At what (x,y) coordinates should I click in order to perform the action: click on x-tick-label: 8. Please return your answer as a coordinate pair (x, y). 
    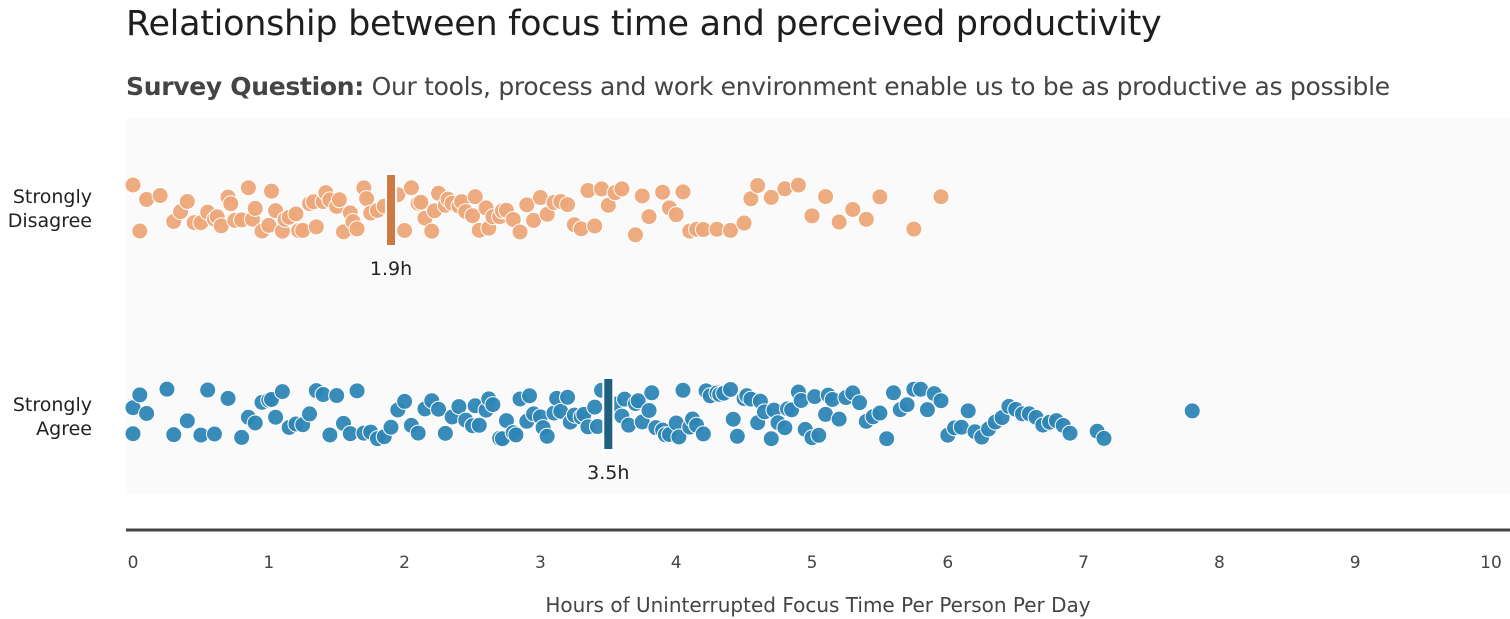
    Looking at the image, I should click on (1219, 563).